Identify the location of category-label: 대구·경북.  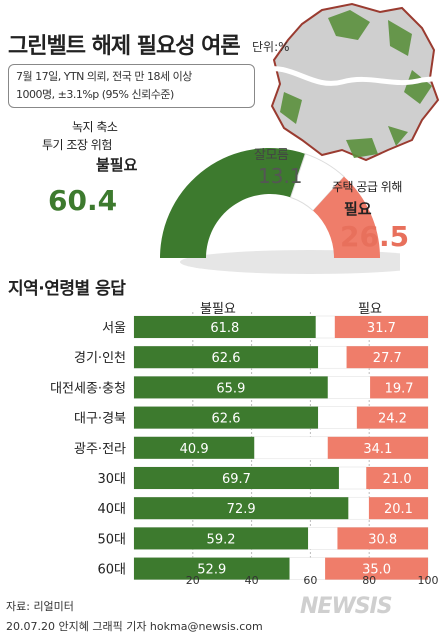
(100, 419).